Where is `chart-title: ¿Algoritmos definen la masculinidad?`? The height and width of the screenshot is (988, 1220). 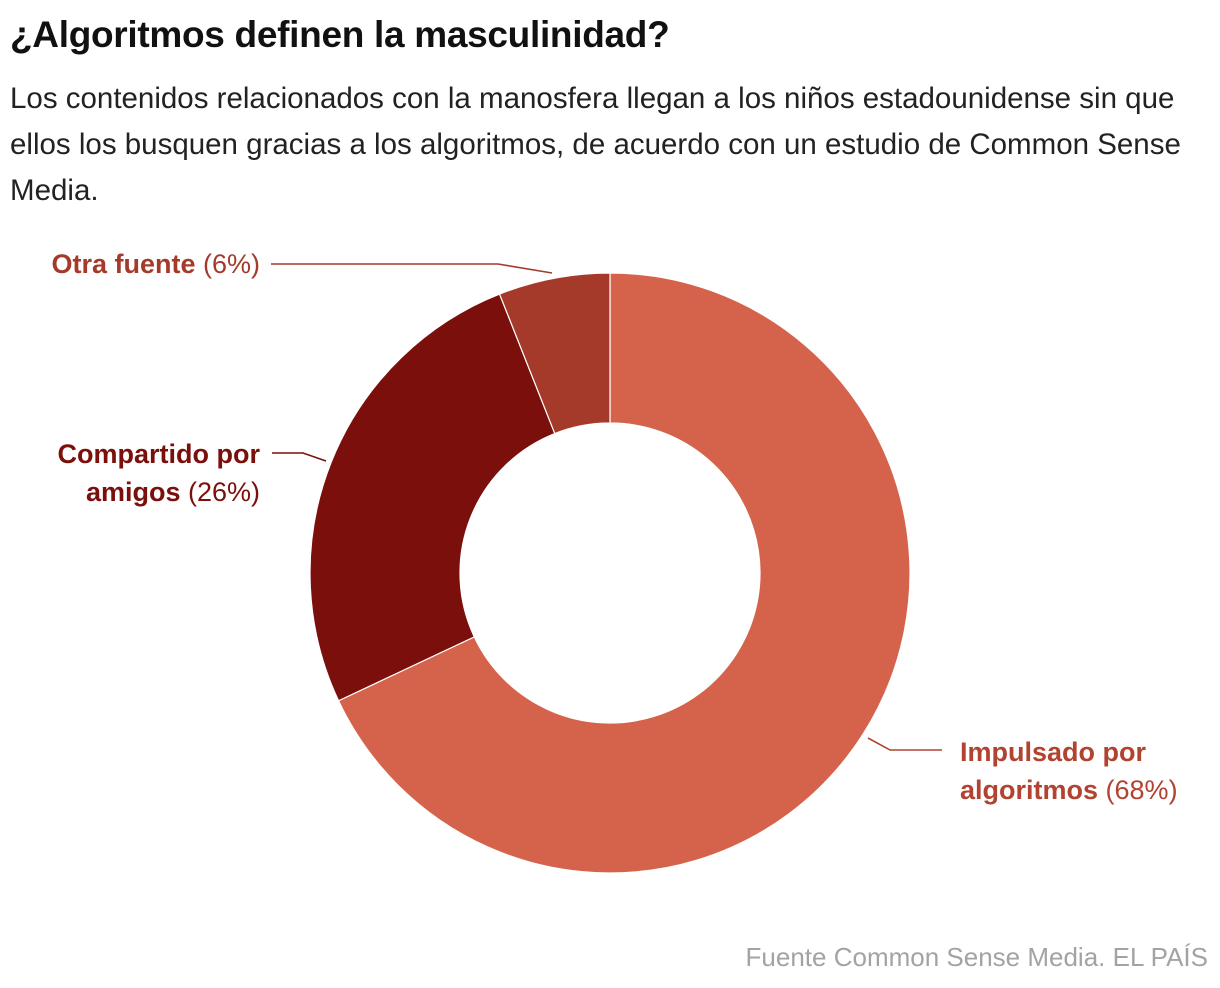
chart-title: ¿Algoritmos definen la masculinidad? is located at coordinates (340, 34).